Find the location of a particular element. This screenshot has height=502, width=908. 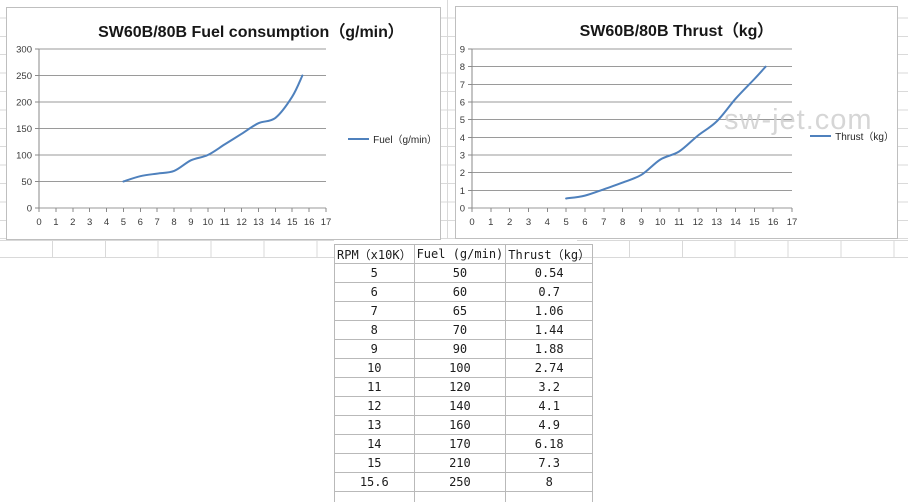

thrust-chart-legend: Thrust（kg） is located at coordinates (852, 135).